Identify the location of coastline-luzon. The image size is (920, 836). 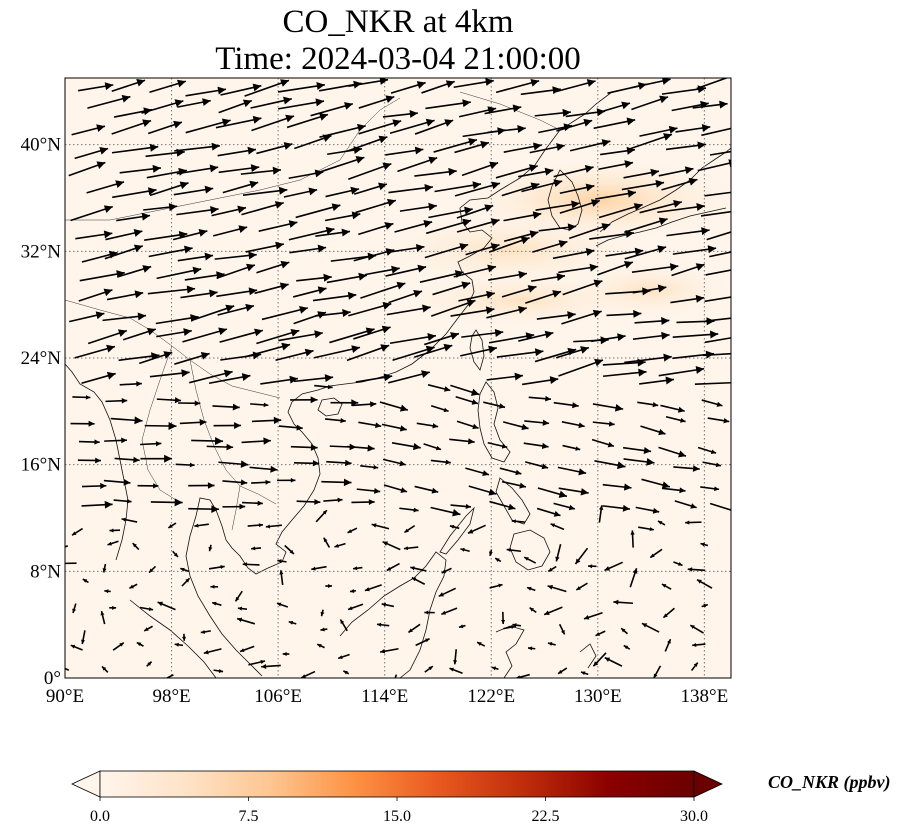
(494, 422).